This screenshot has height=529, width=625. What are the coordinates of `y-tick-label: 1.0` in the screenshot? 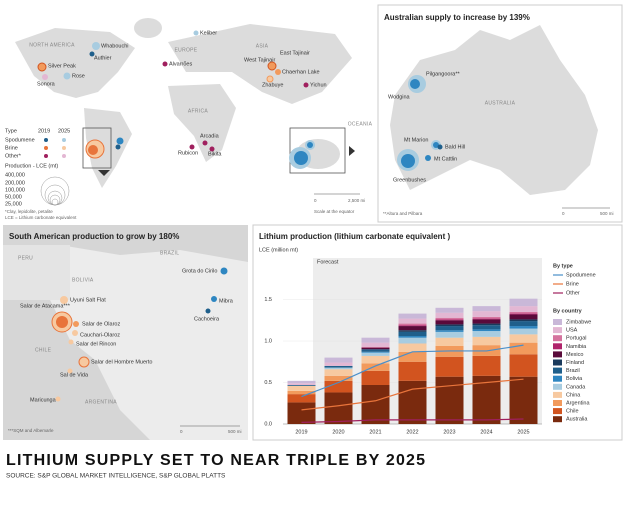 It's located at (268, 341).